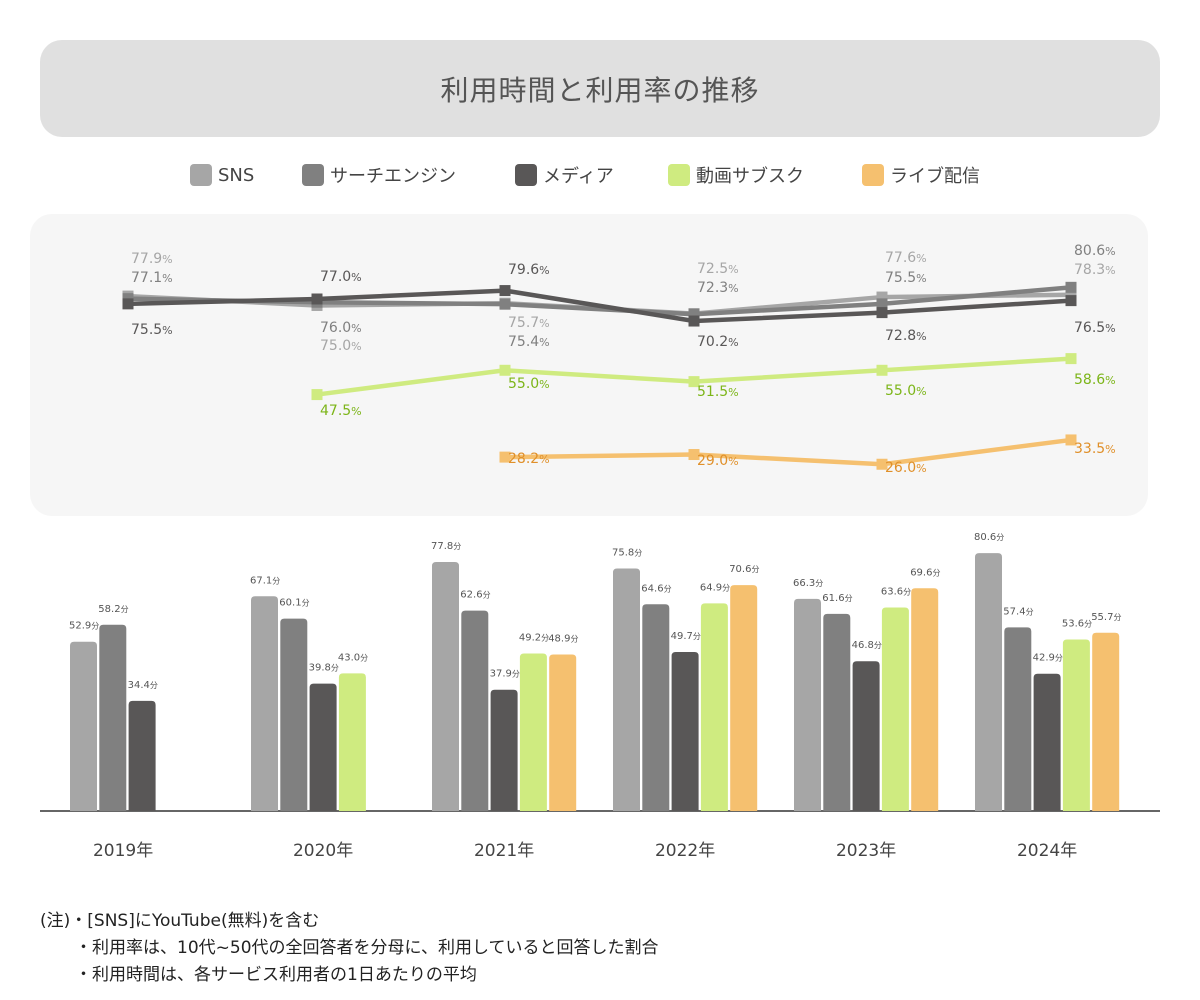  I want to click on legend-label-live-streaming: ライブ配信, so click(935, 176).